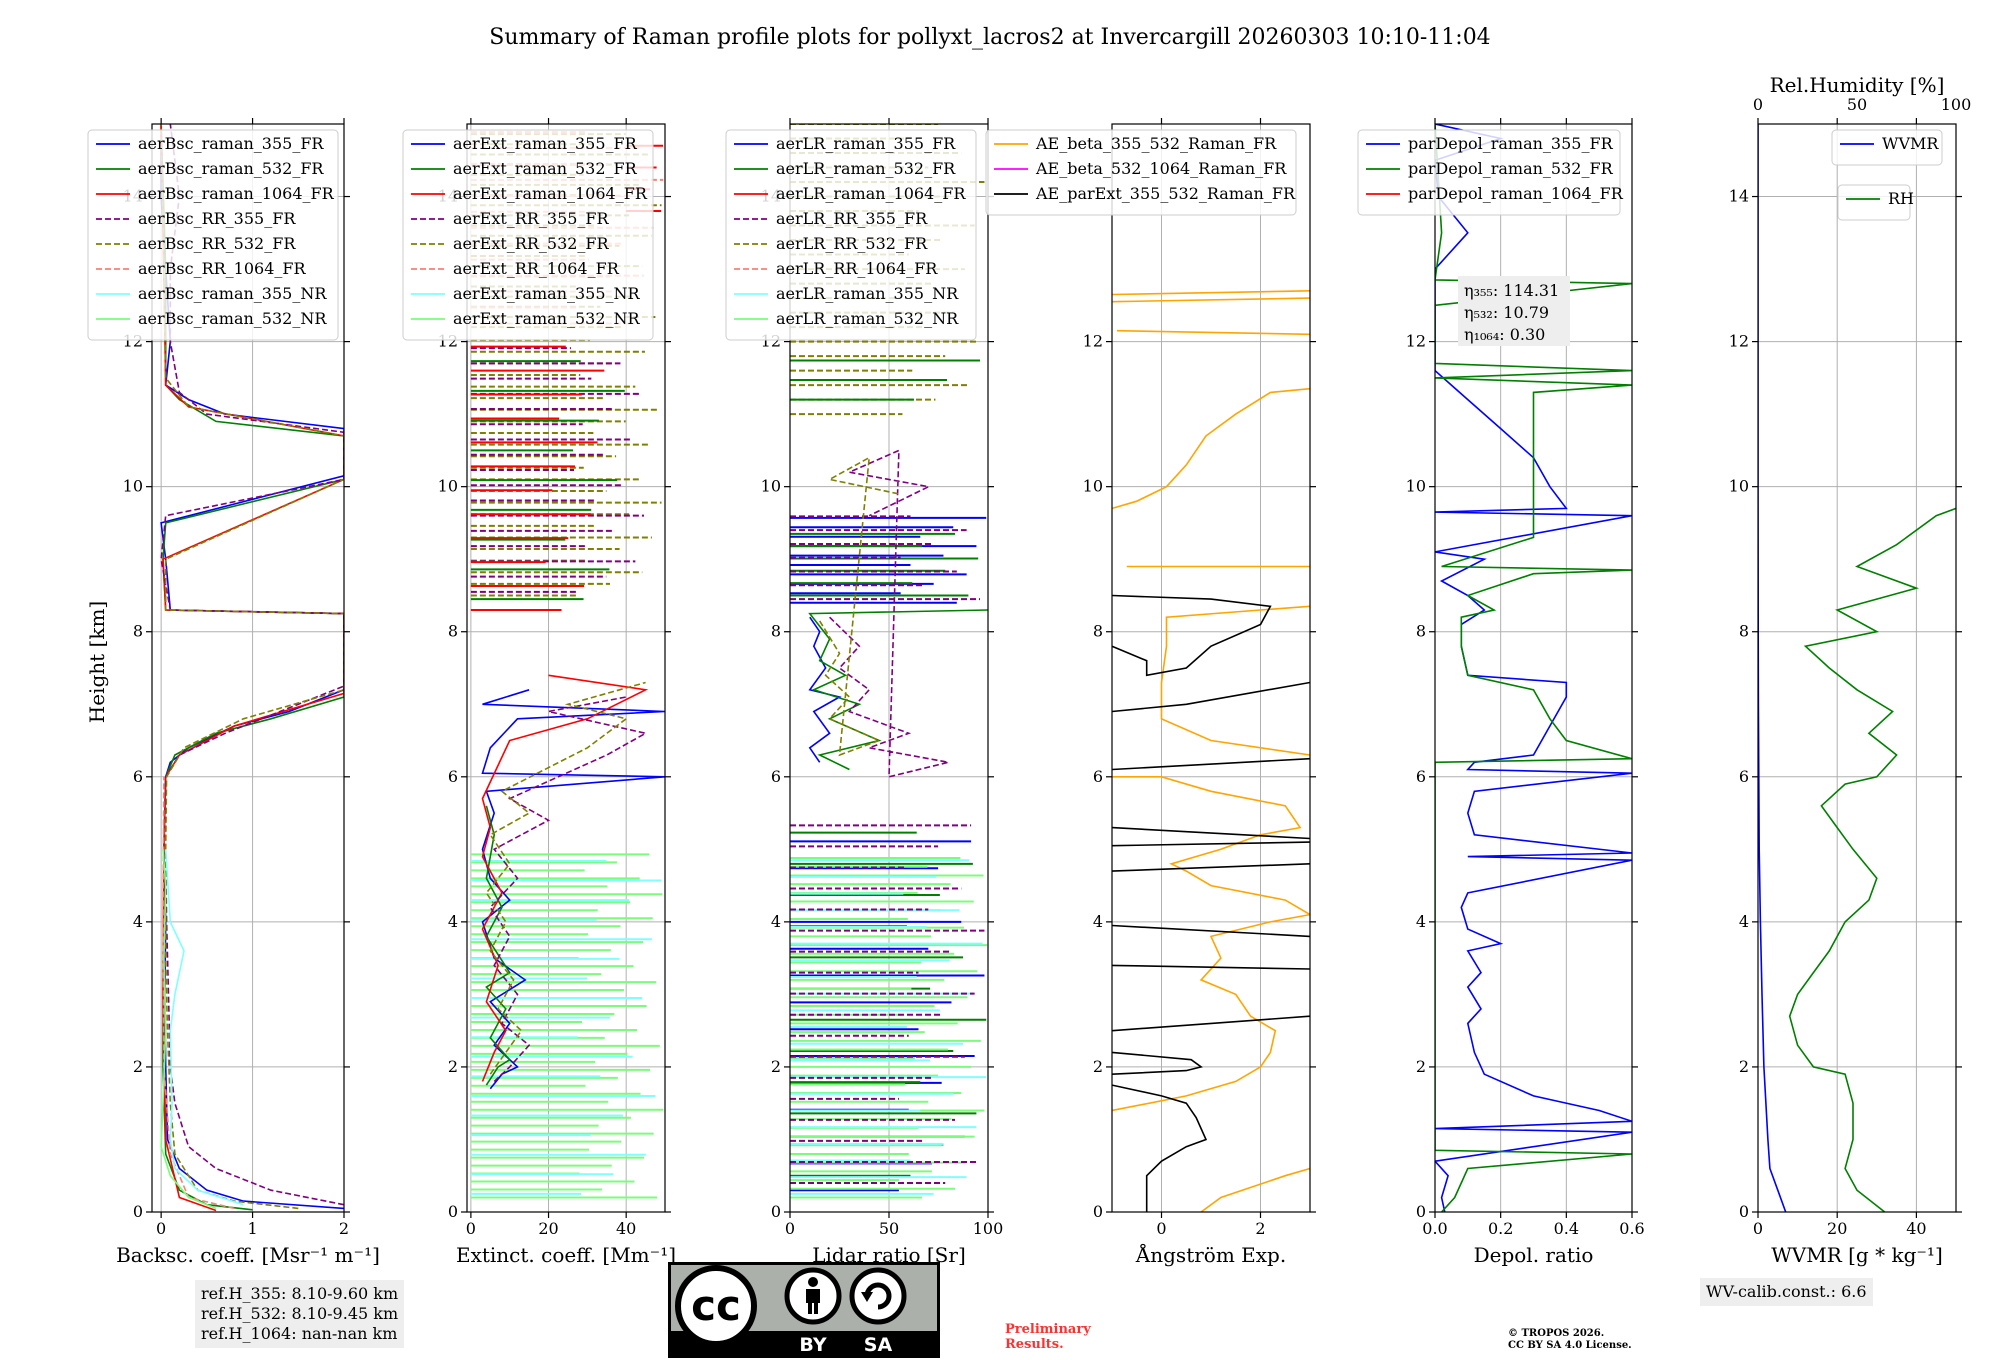 Image resolution: width=2000 pixels, height=1360 pixels. I want to click on copyright-line-2: CC BY SA 4.0 License., so click(1570, 1345).